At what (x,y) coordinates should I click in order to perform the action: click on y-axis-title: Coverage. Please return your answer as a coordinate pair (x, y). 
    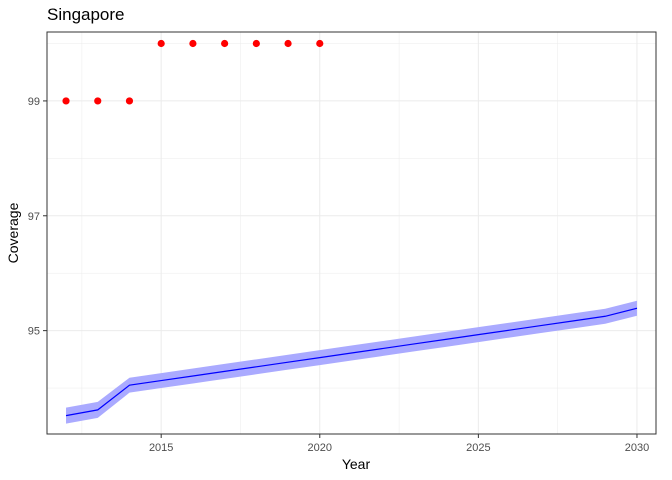
    Looking at the image, I should click on (13, 232).